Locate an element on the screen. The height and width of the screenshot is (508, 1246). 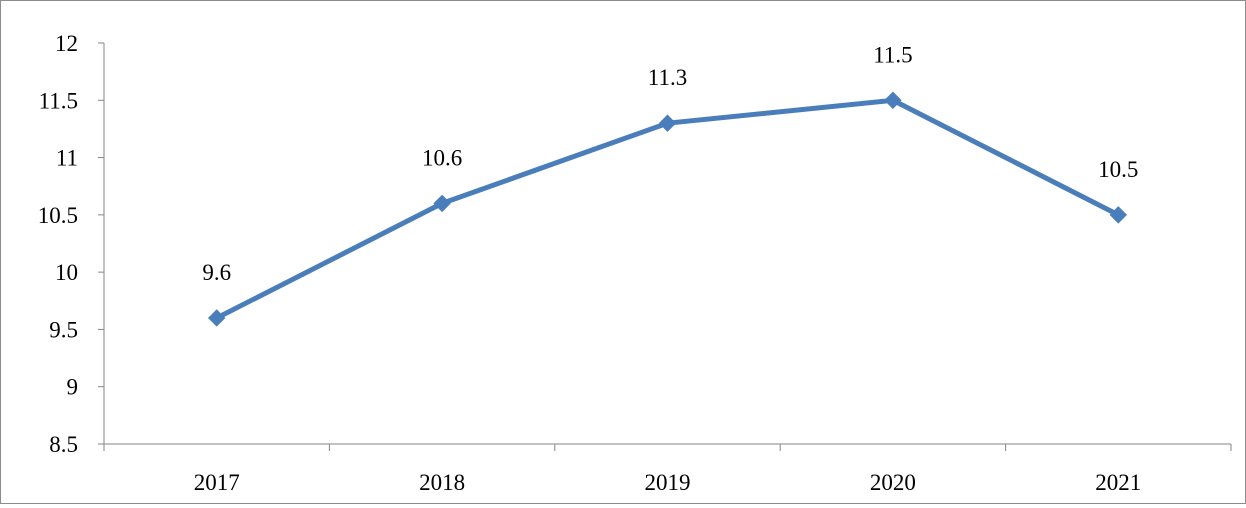
data-label: 9.6 is located at coordinates (216, 272).